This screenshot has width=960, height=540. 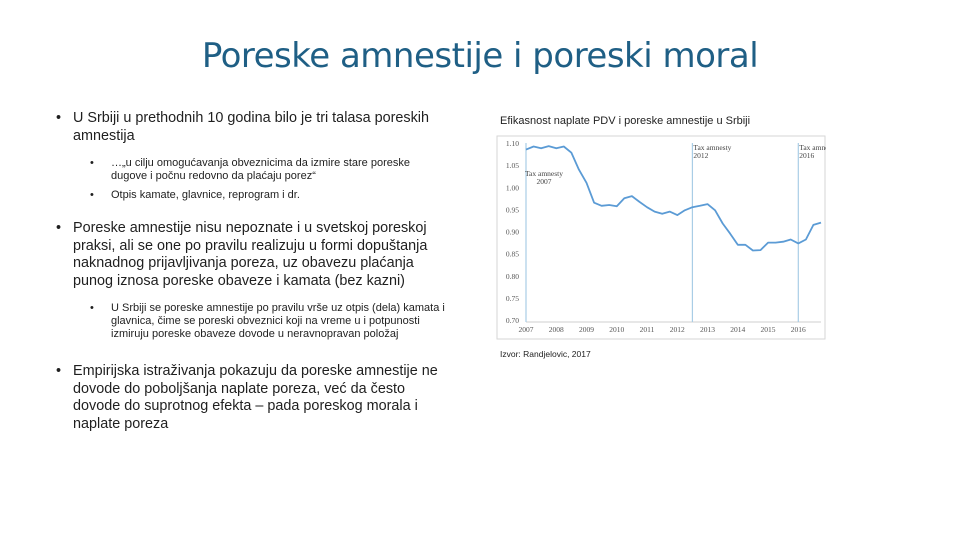 I want to click on chart-source: Izvor: Randjelovic, 2017, so click(x=545, y=354).